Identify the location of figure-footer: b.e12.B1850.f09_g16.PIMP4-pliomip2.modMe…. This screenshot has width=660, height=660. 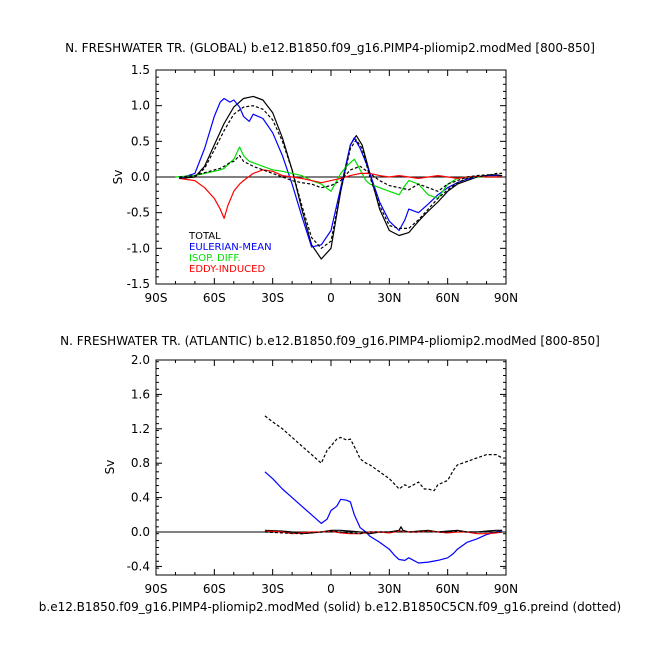
(330, 607).